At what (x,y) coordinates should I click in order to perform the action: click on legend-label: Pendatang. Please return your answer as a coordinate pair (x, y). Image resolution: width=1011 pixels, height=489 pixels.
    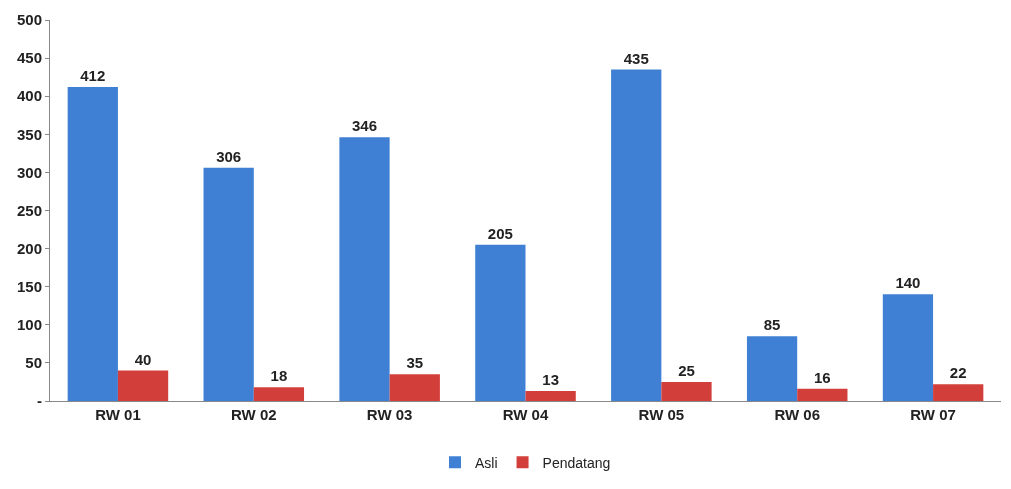
    Looking at the image, I should click on (576, 462).